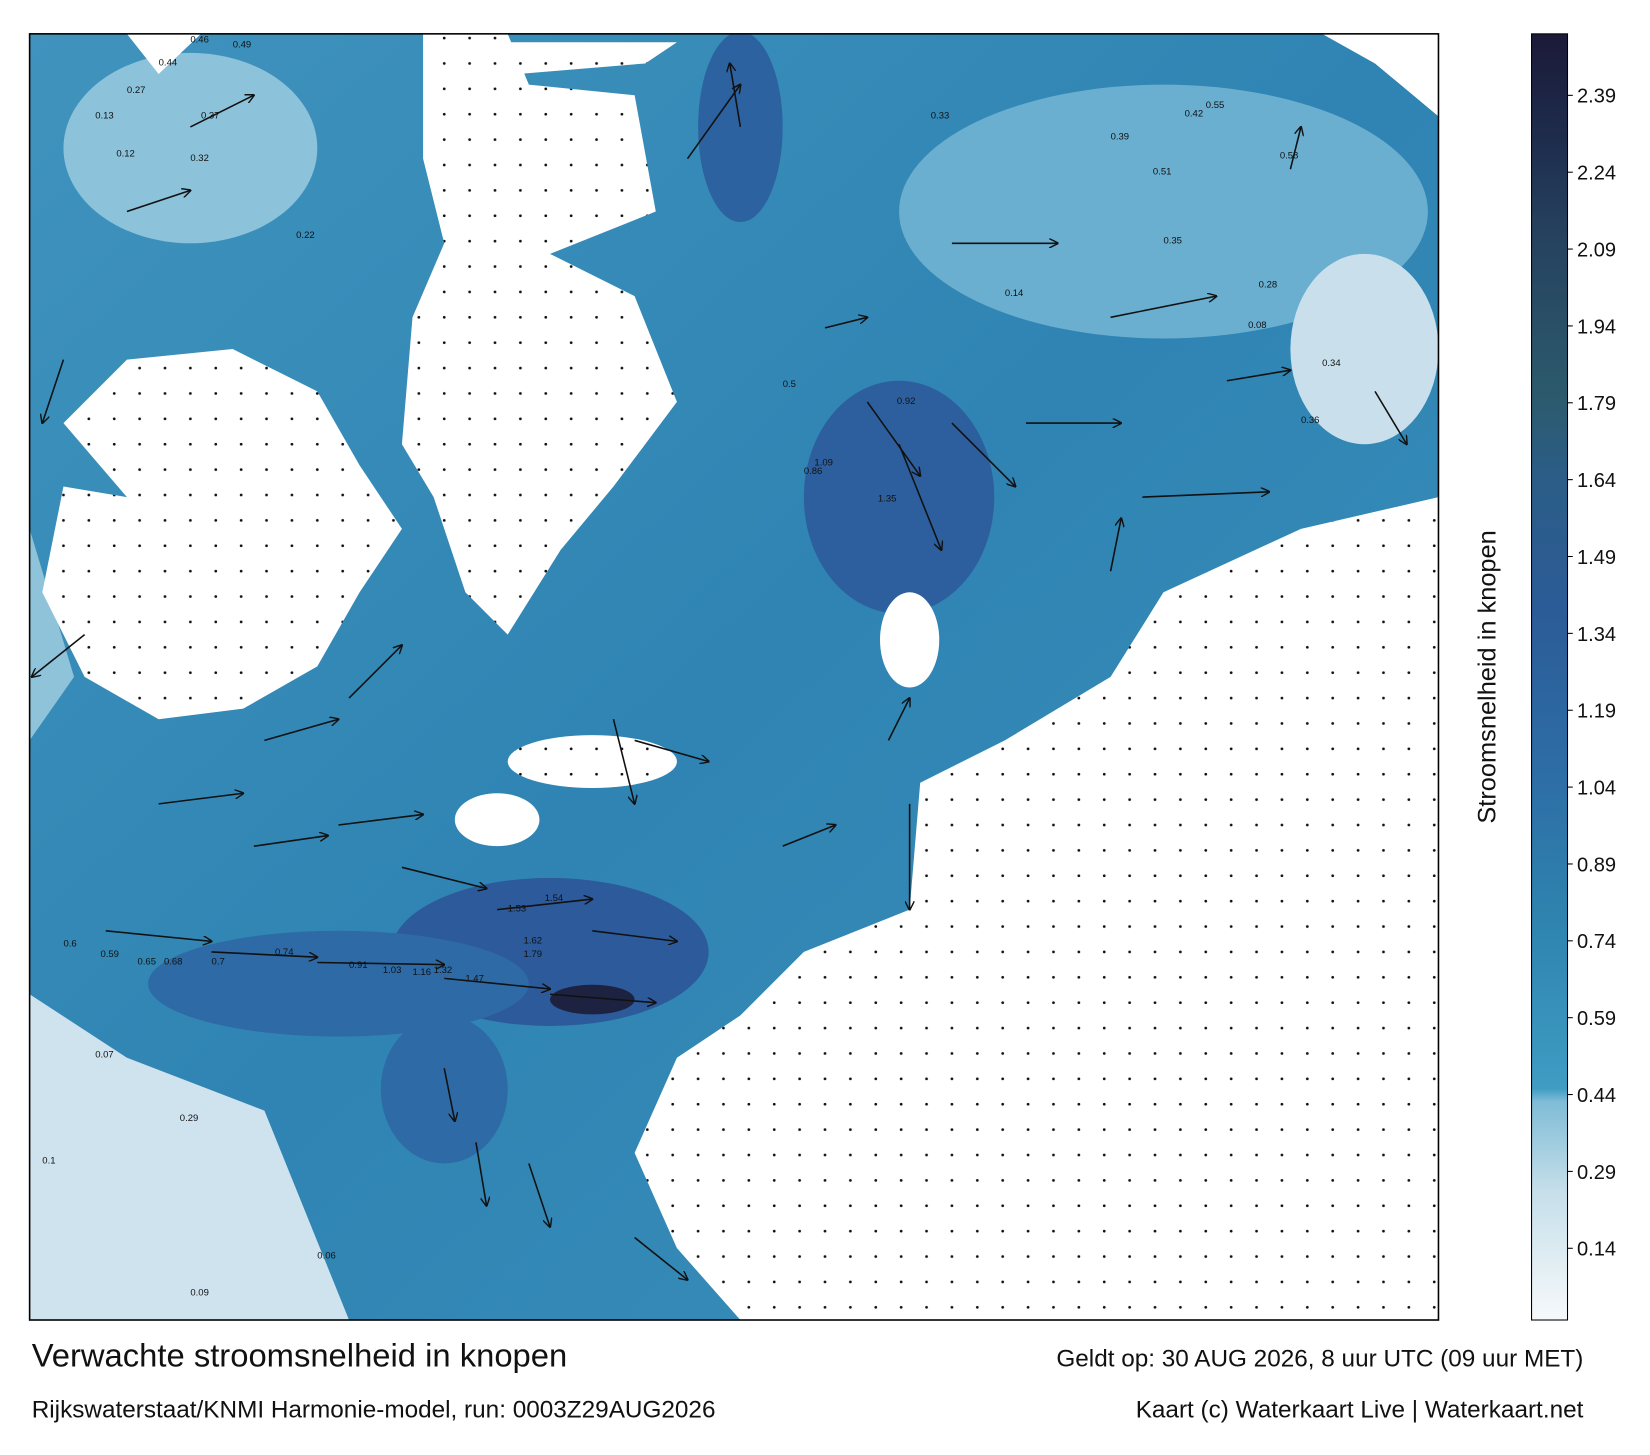  Describe the element at coordinates (210, 115) in the screenshot. I see `speed-label: 0.37` at that location.